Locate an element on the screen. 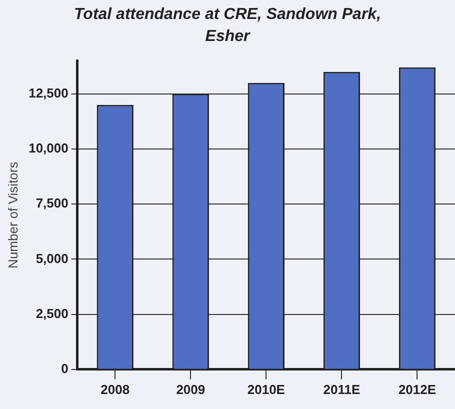  y-tick-label: 5,000 is located at coordinates (52, 258).